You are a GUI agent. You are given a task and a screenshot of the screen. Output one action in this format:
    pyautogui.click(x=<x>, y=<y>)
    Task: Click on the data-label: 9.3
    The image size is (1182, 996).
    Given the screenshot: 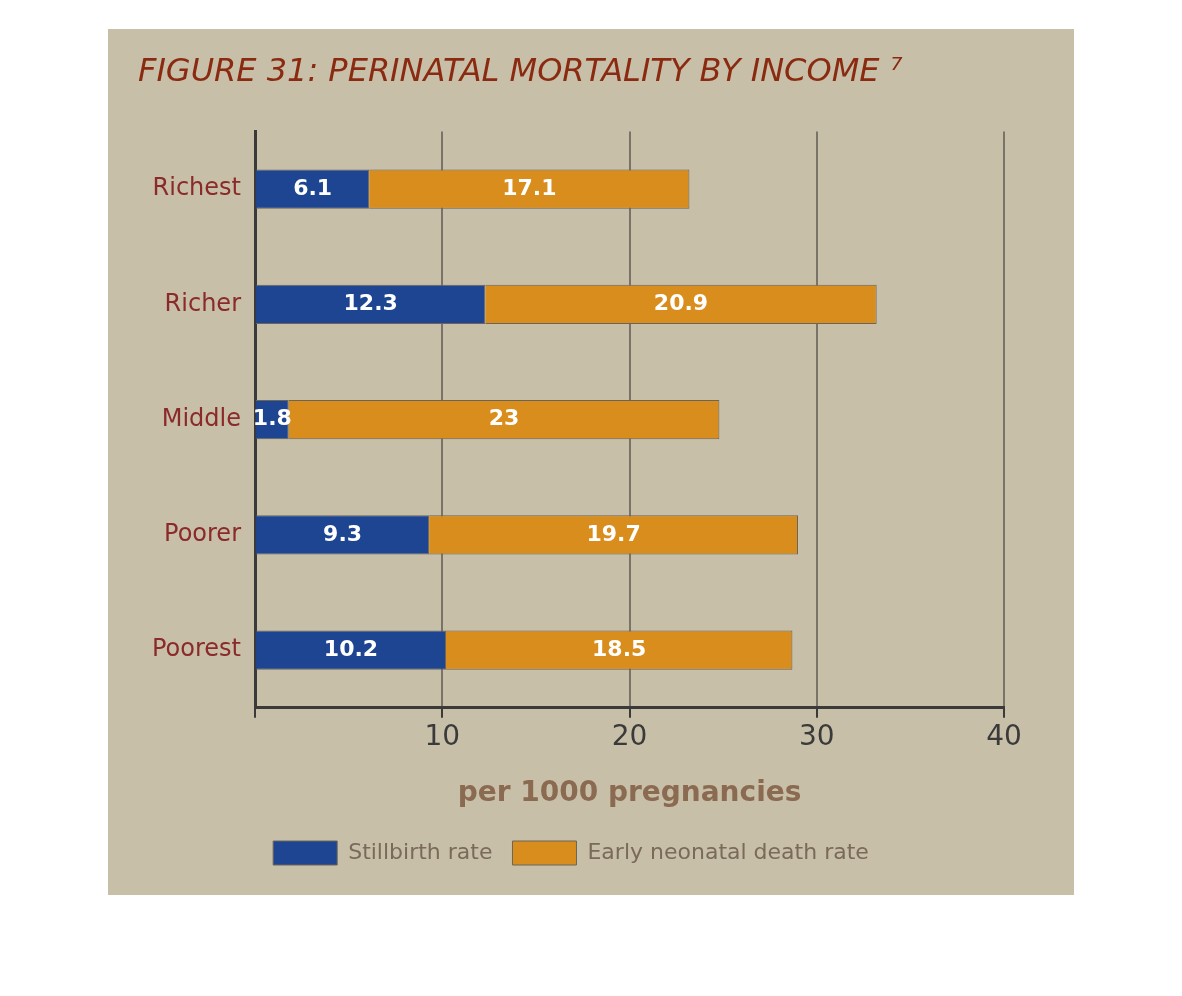 What is the action you would take?
    pyautogui.click(x=343, y=533)
    